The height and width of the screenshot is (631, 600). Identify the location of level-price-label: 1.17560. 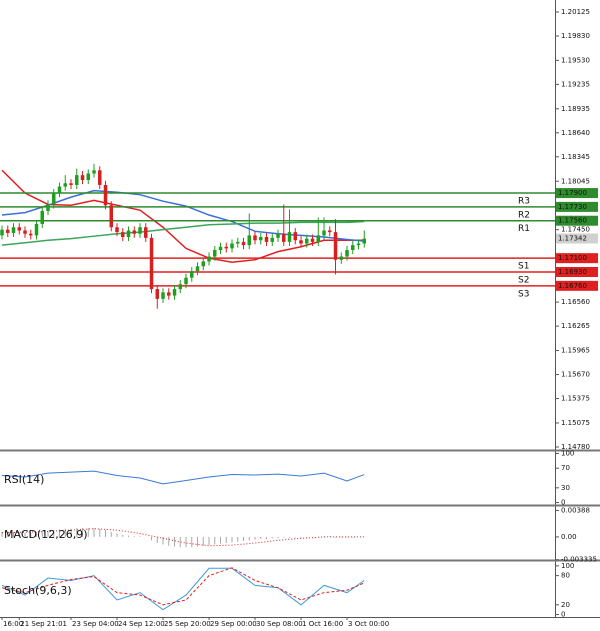
(572, 221).